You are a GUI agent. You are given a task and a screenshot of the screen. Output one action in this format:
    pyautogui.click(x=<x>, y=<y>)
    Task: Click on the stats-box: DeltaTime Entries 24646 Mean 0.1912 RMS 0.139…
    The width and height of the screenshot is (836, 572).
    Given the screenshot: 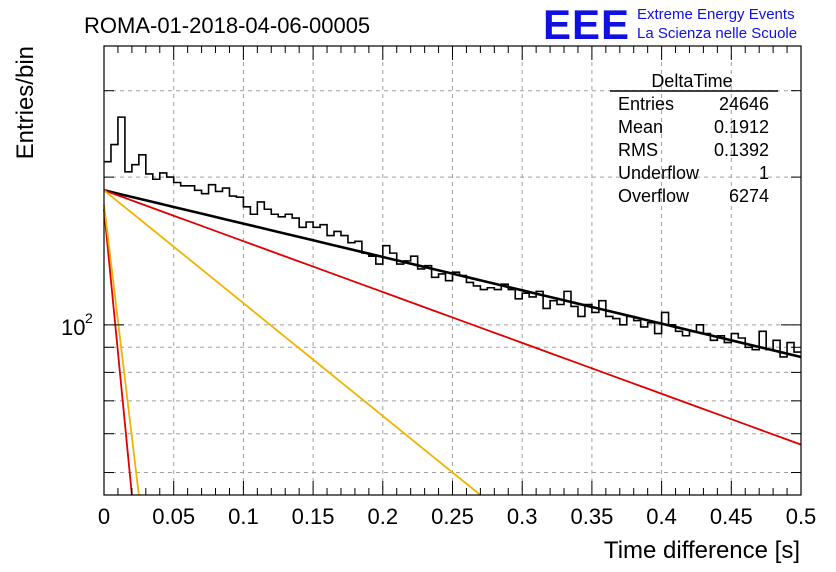 What is the action you would take?
    pyautogui.click(x=694, y=138)
    